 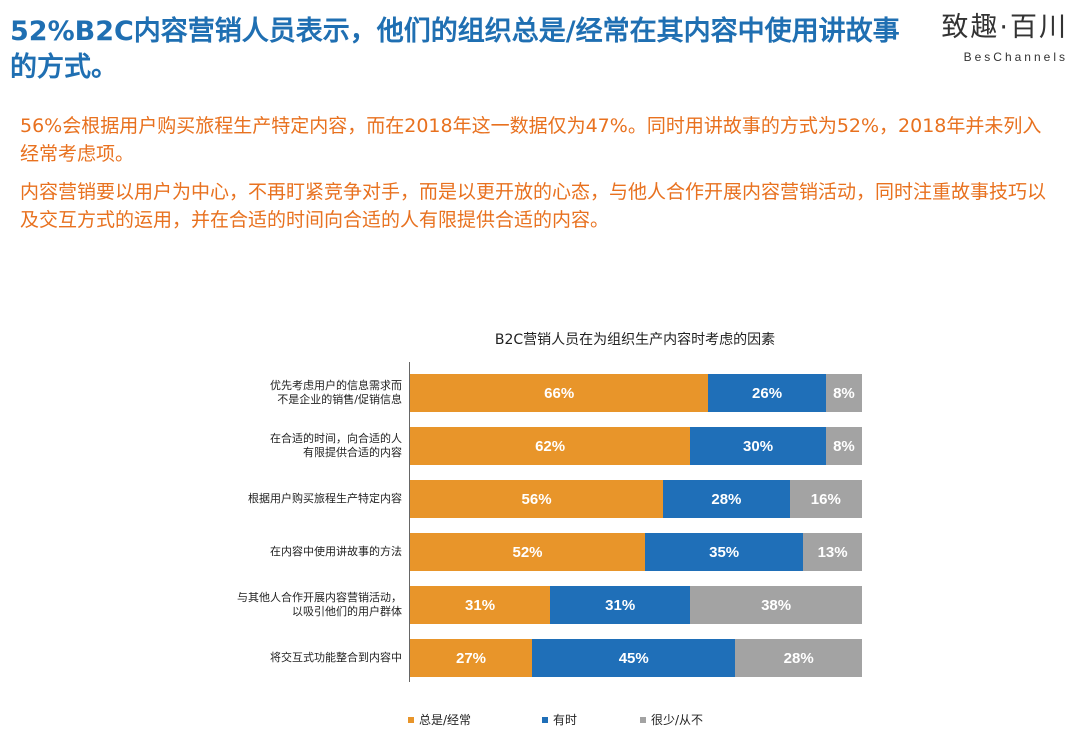 I want to click on chart-axis-line, so click(x=409, y=522).